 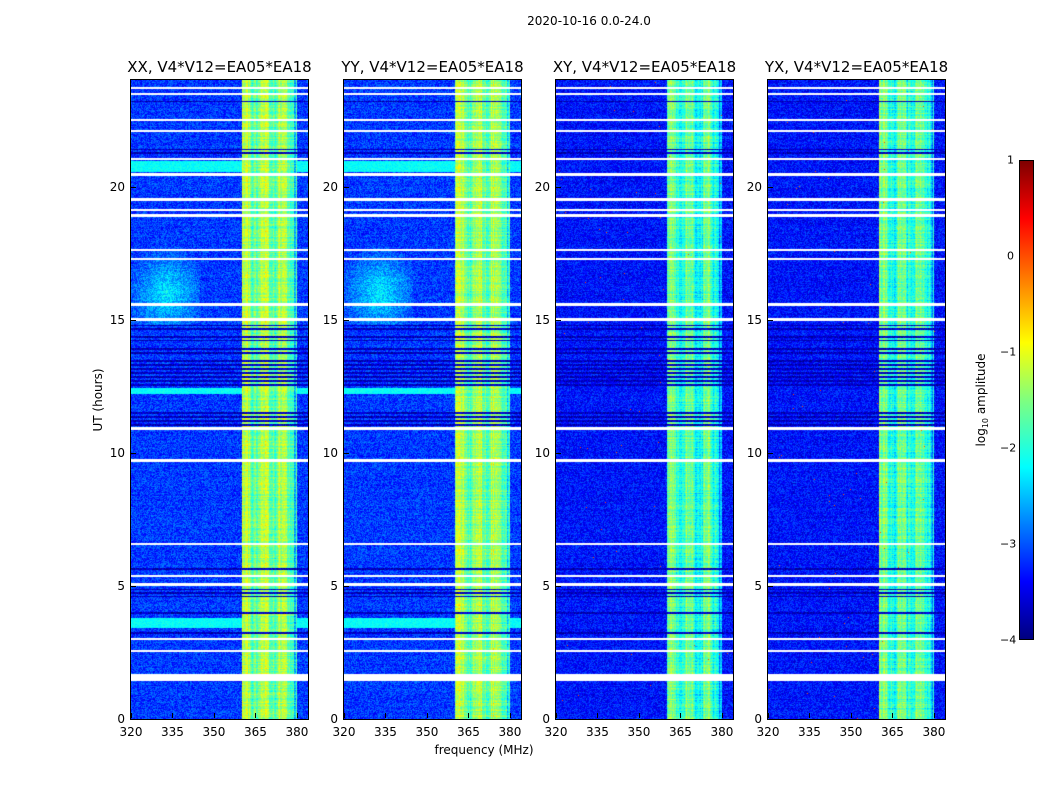 What do you see at coordinates (1026, 400) in the screenshot?
I see `colorbar` at bounding box center [1026, 400].